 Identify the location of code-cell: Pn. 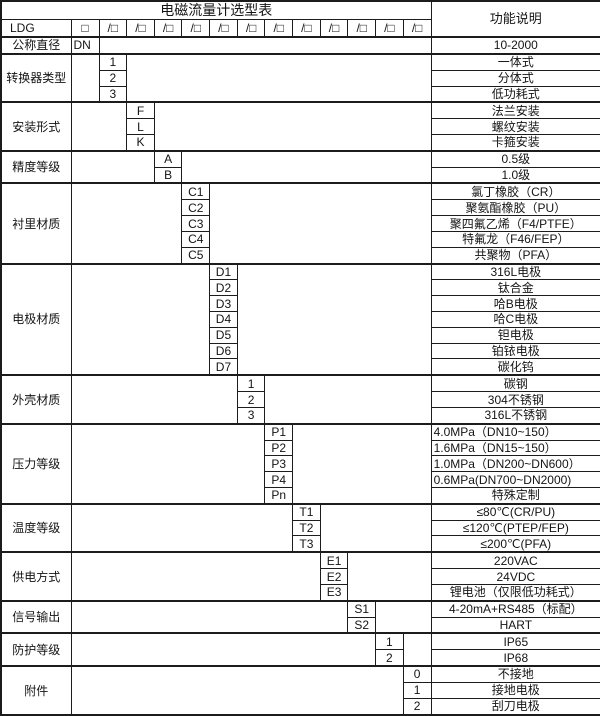
(279, 495).